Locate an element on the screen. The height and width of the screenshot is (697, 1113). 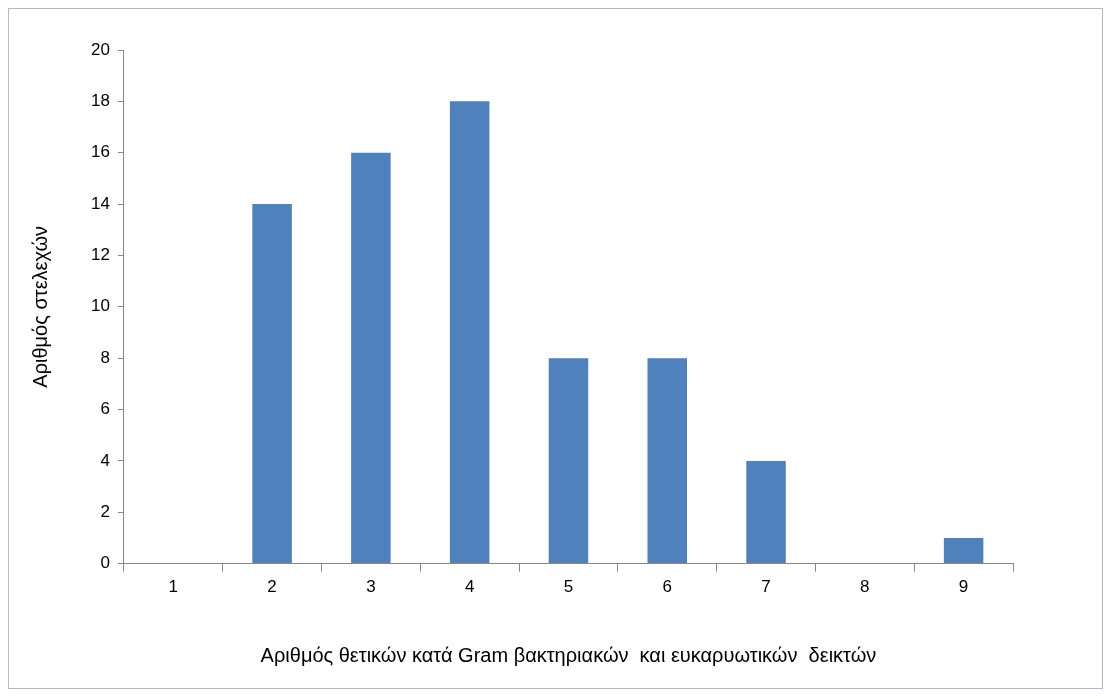
x-axis-title: Αριθμός θετικών κατά Gram βακτηριακών και ευκαρυωτικών δεικτών is located at coordinates (568, 654).